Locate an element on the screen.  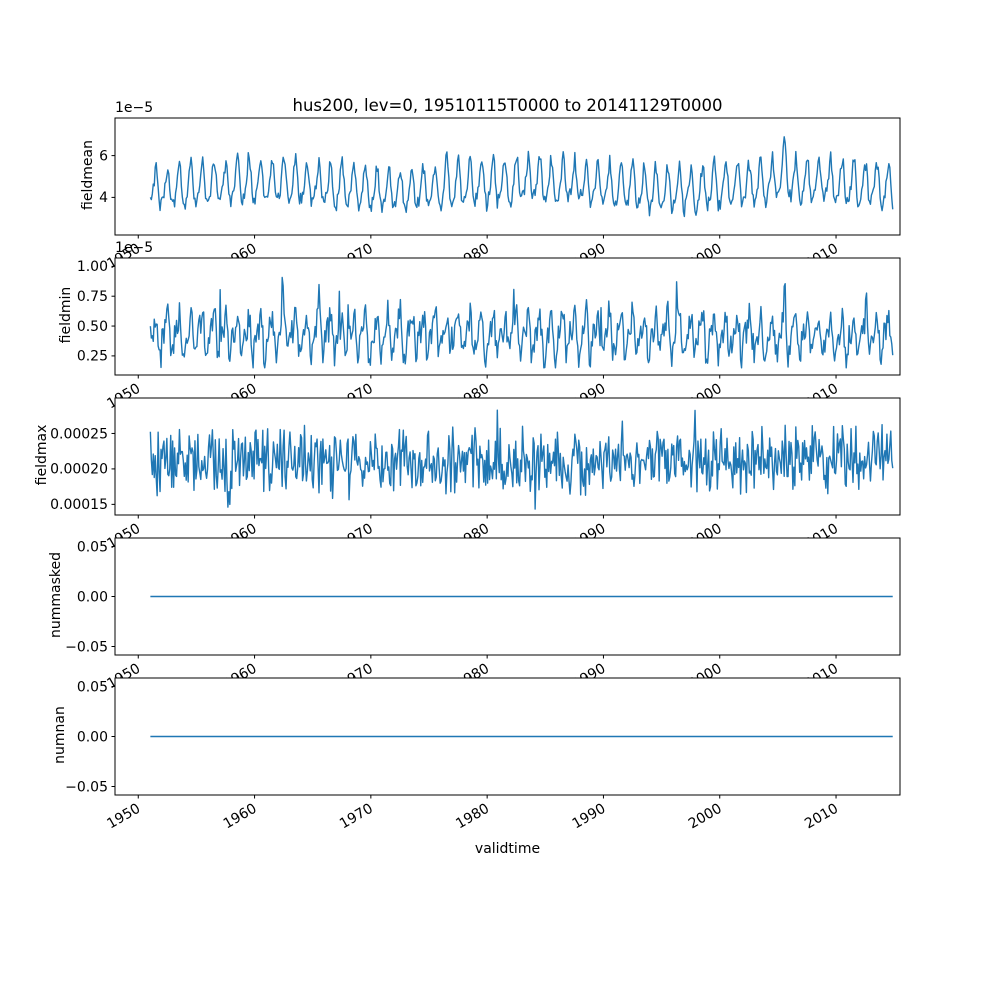
y-tick-label: 0.25 is located at coordinates (92, 357).